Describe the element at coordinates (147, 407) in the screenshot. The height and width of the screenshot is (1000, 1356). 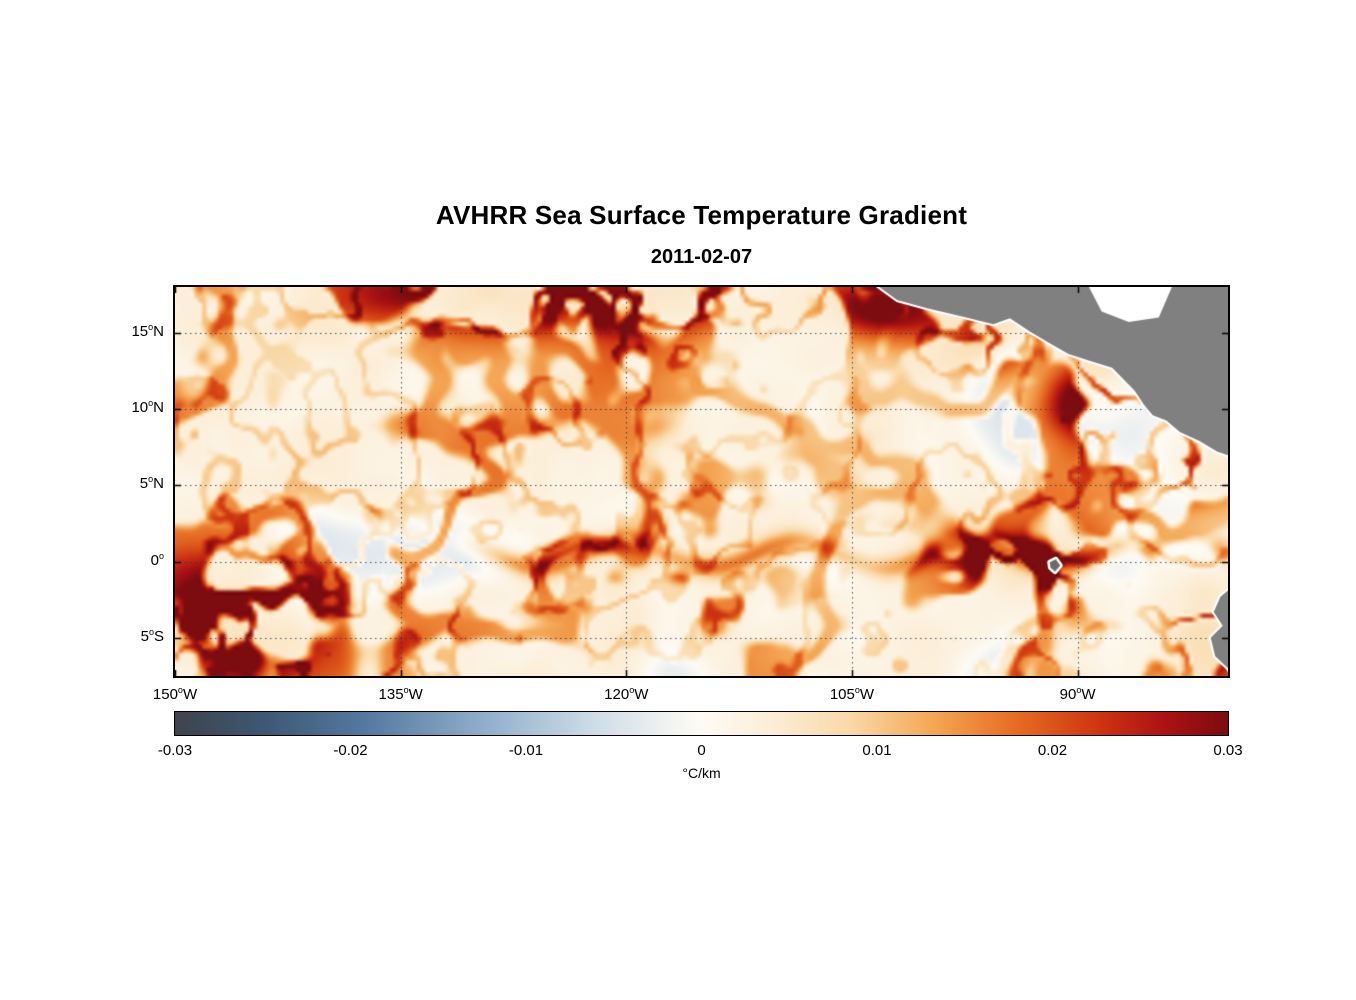
I see `y-axis-tick-label: 10oN` at that location.